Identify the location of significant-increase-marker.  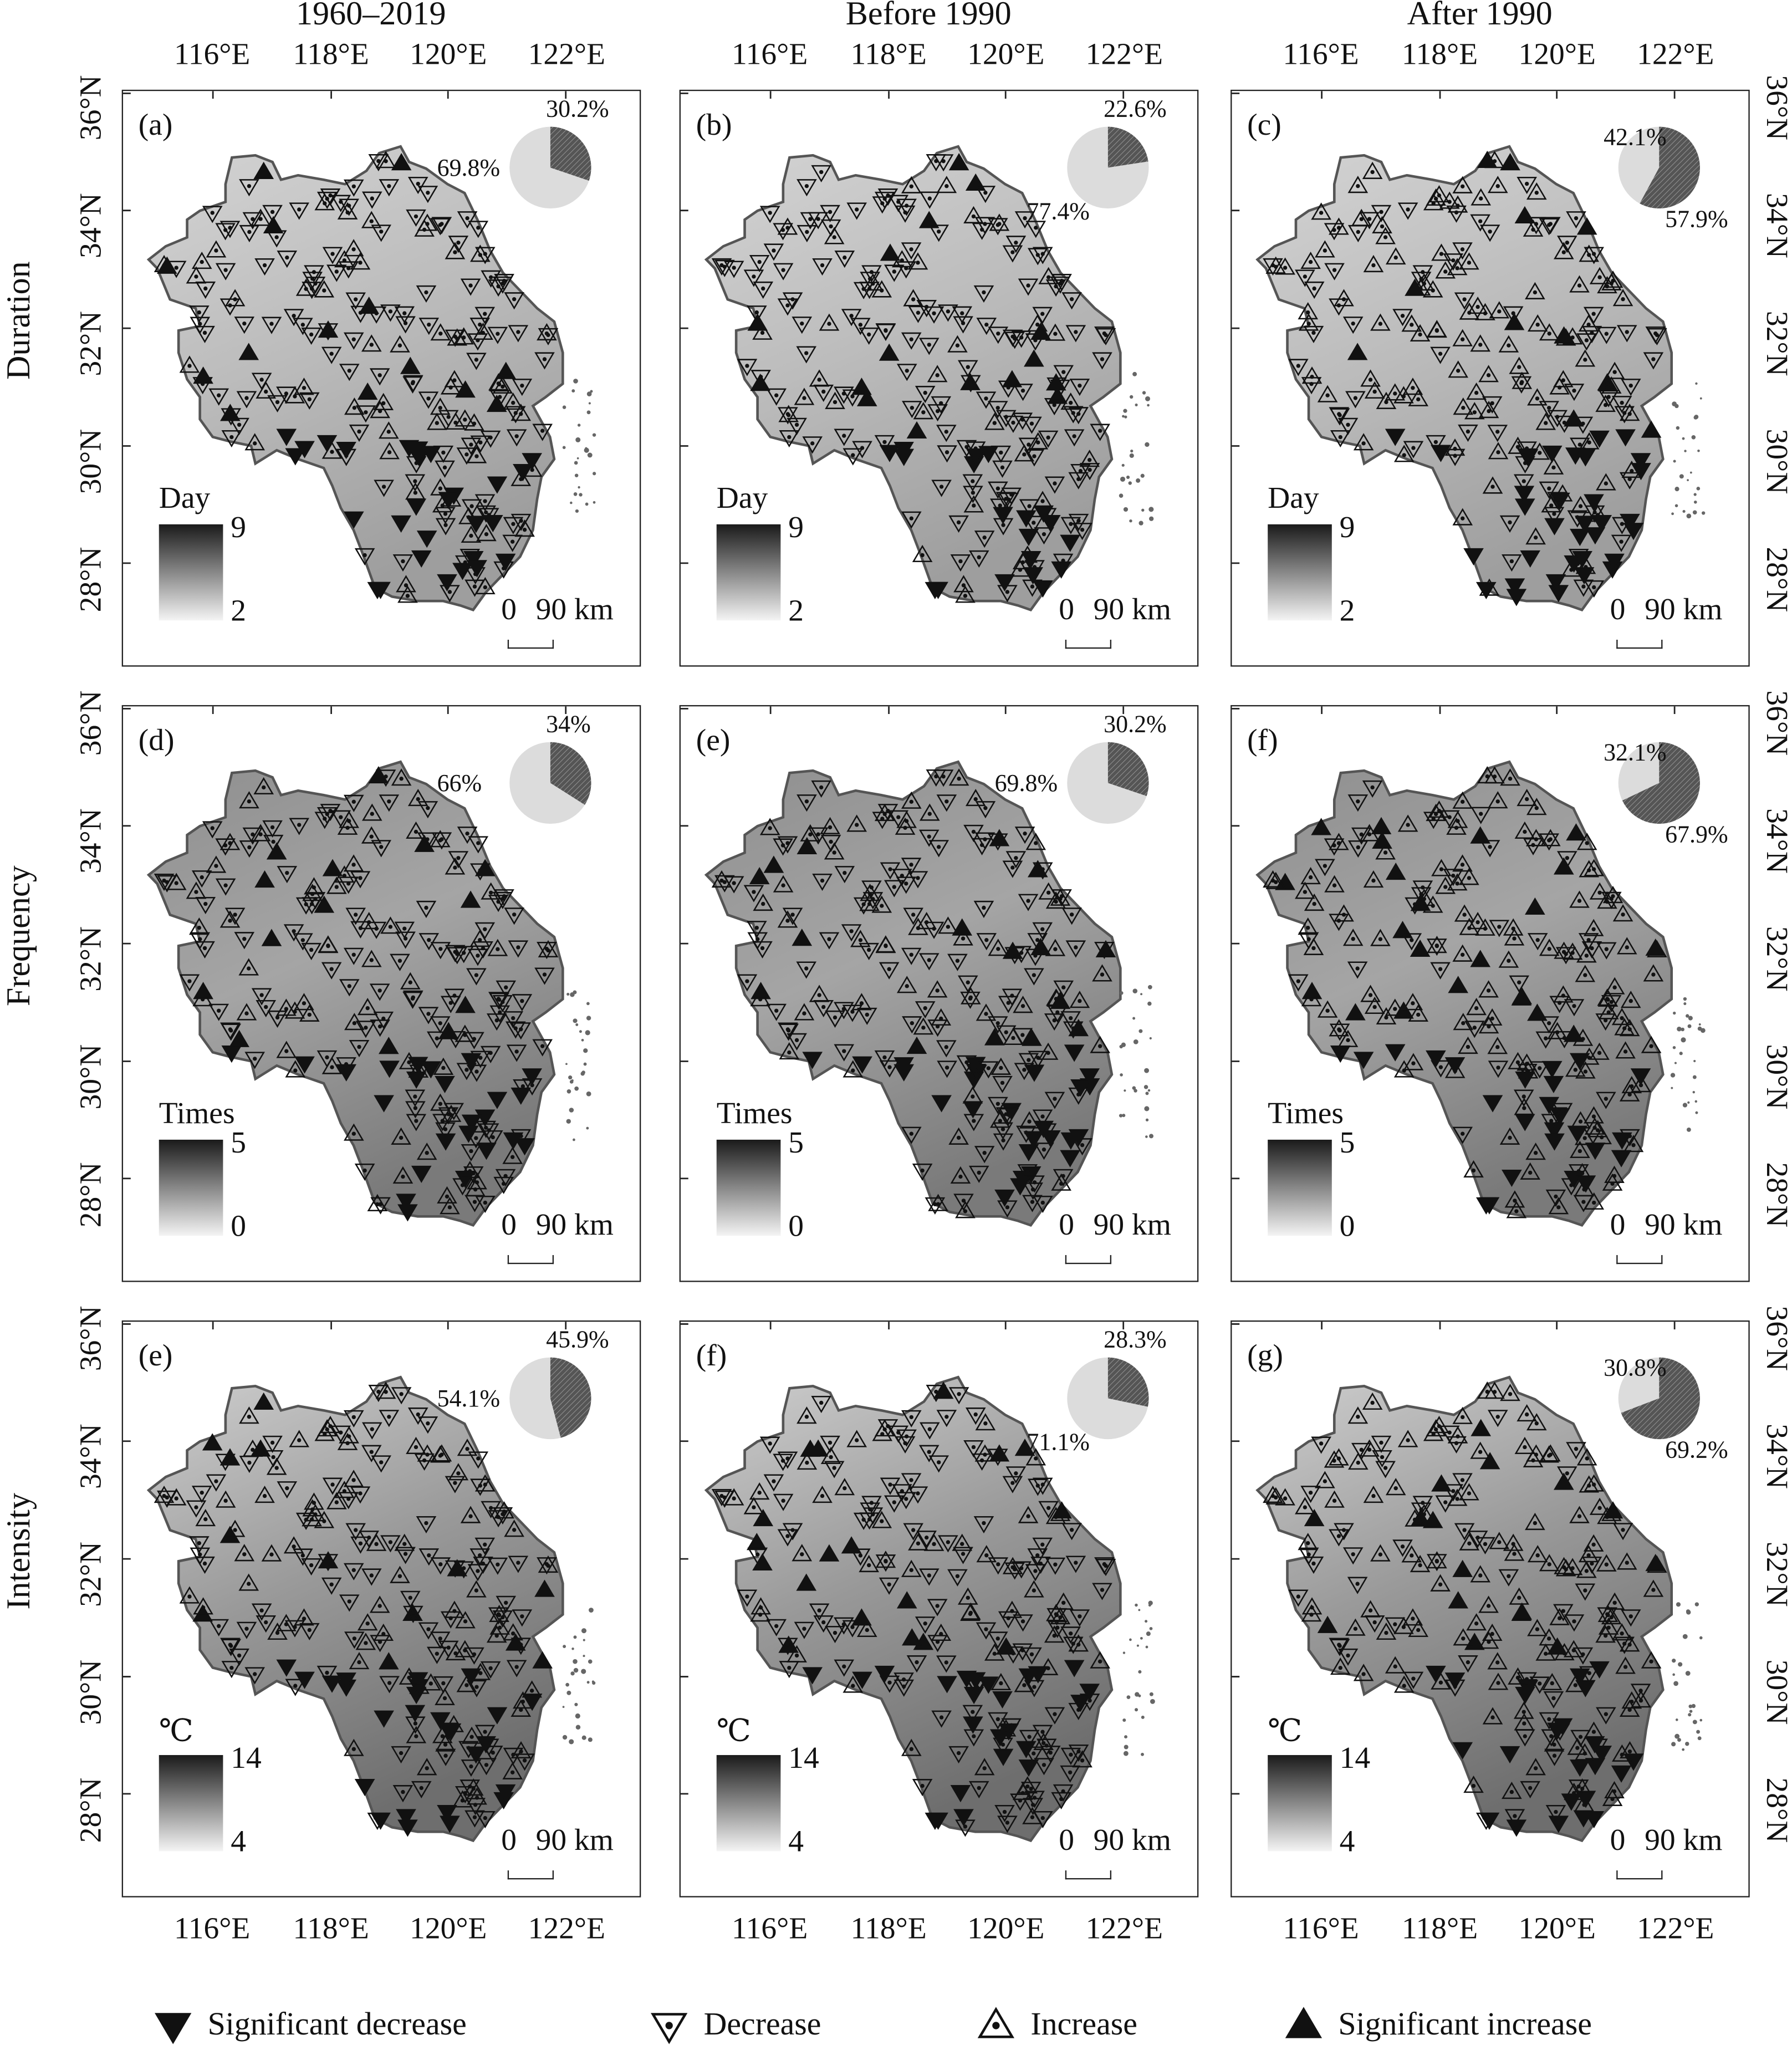
(485, 867).